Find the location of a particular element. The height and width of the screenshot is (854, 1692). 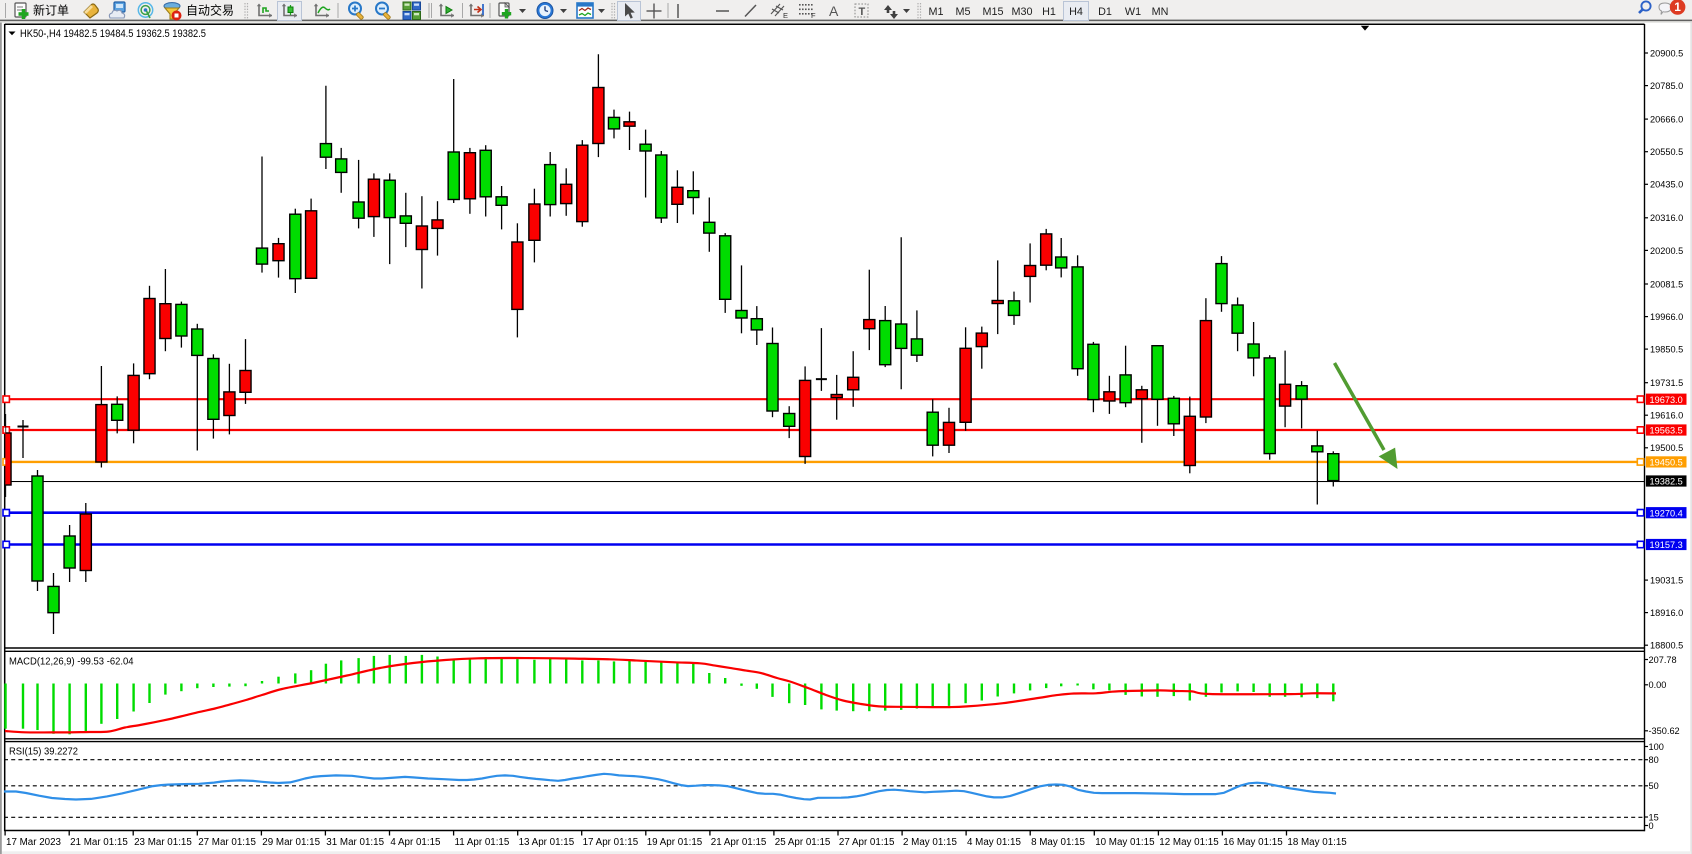

svg-text: 29 Mar 01:15 is located at coordinates (291, 842).